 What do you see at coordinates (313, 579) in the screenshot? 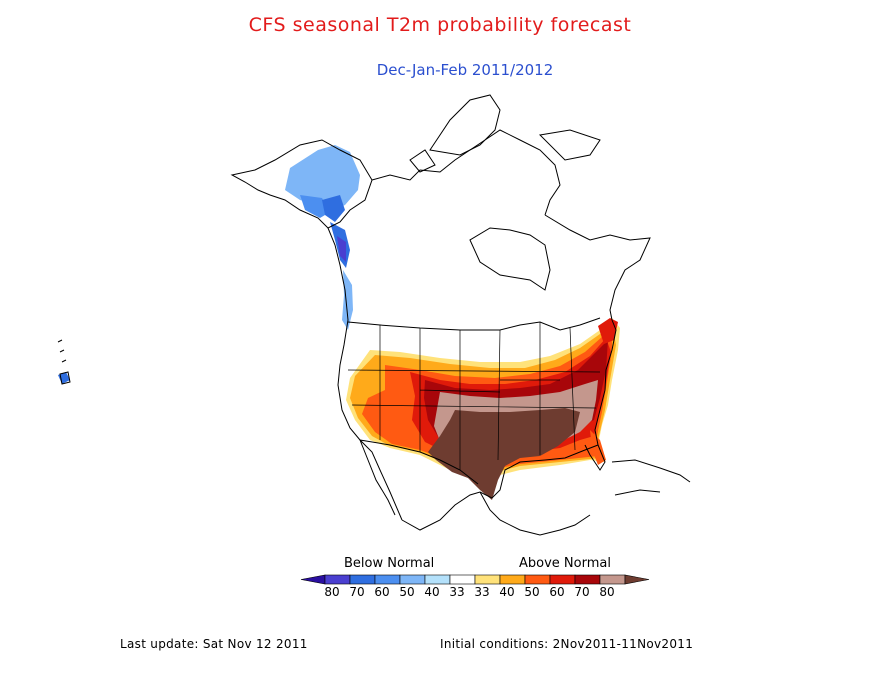
I see `colorbar-arrow-below` at bounding box center [313, 579].